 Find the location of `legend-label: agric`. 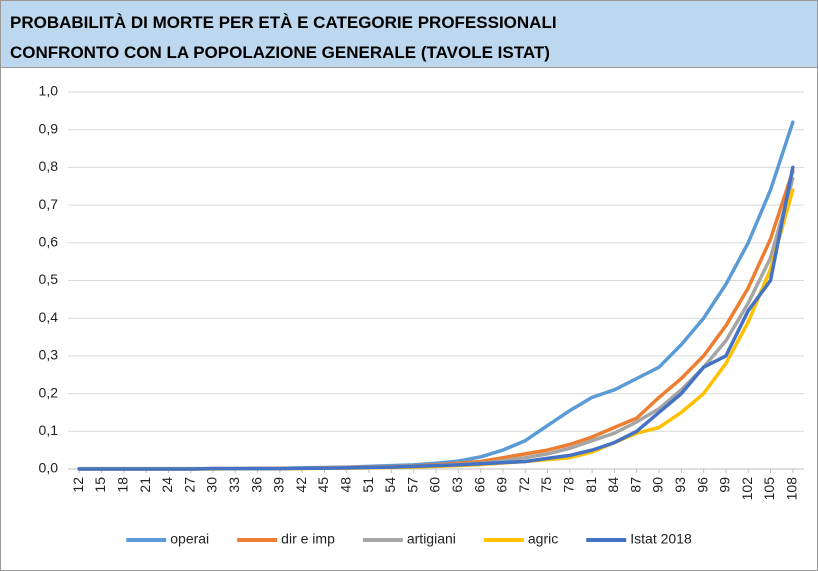

legend-label: agric is located at coordinates (543, 539).